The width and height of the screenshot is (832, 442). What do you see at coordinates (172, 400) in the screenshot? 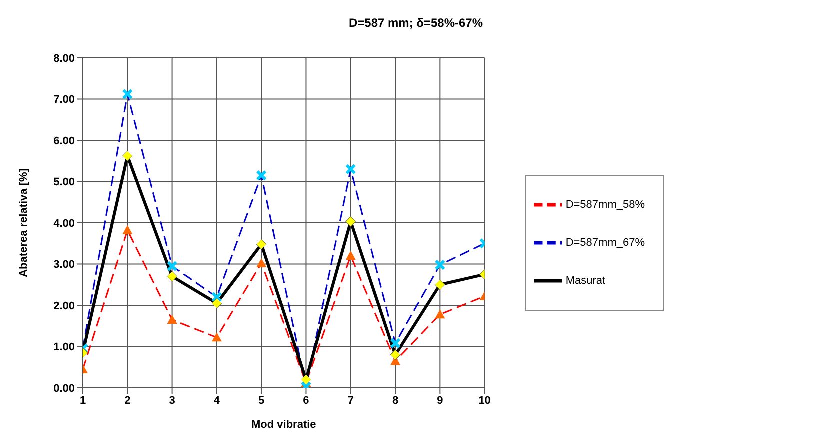
I see `x-tick-label: 3` at bounding box center [172, 400].